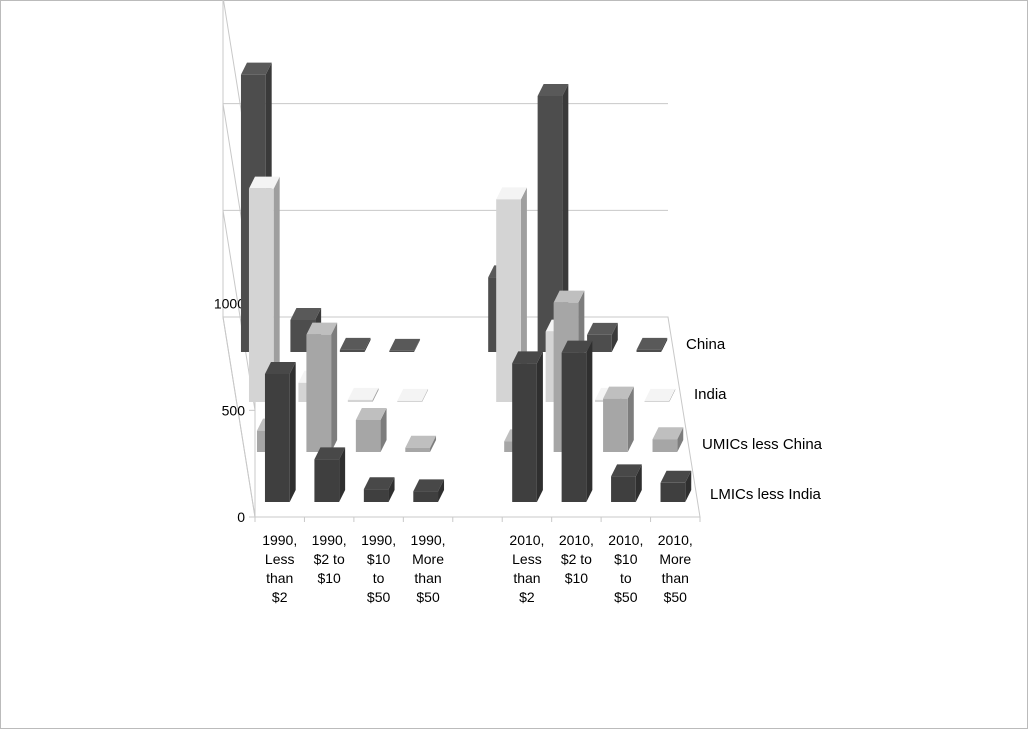  Describe the element at coordinates (378, 568) in the screenshot. I see `x-tick-label: 1990, $10 to $50` at that location.